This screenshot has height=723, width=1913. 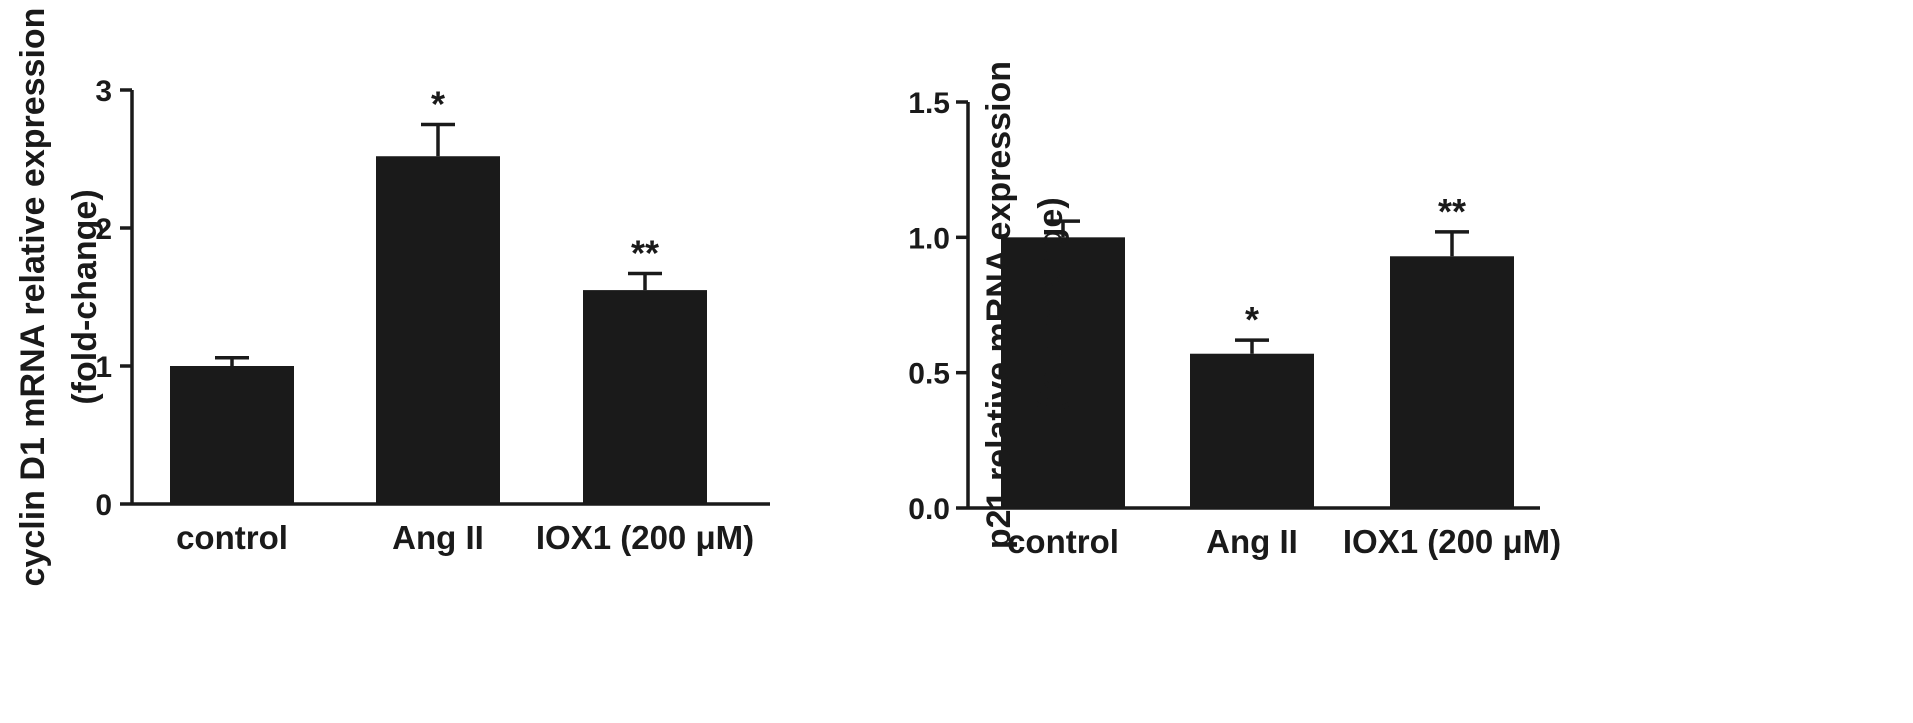 What do you see at coordinates (33, 297) in the screenshot?
I see `y-axis-label-line-0: cyclin D1 mRNA relative expression` at bounding box center [33, 297].